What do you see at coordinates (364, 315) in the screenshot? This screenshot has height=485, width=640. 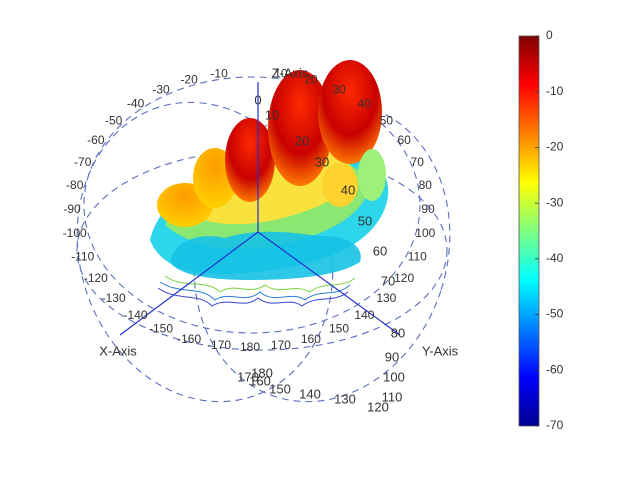 I see `azimuth-tick-label: 140` at bounding box center [364, 315].